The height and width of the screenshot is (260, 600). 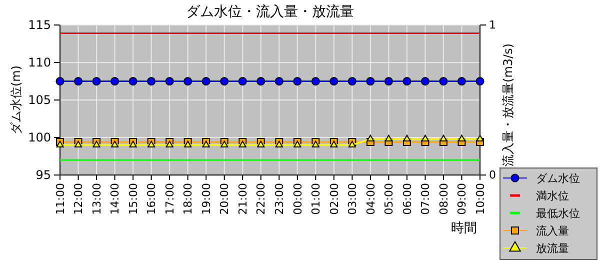 I want to click on x-tick-label: 09:00, so click(x=462, y=199).